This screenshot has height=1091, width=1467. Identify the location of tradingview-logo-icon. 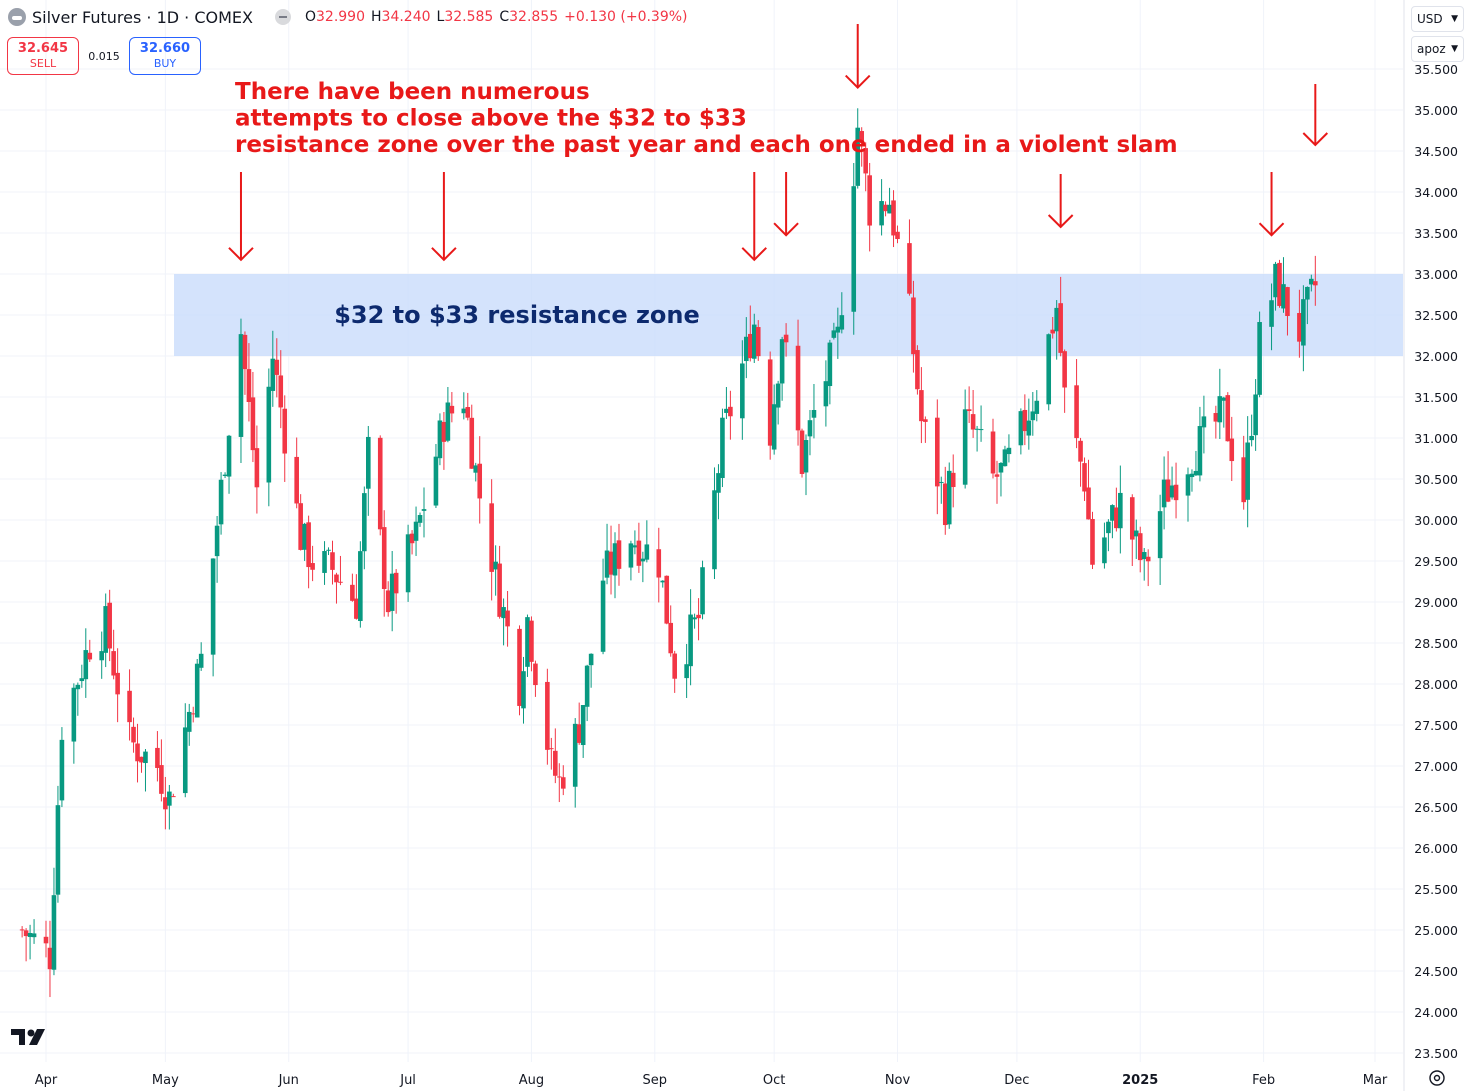
(29, 1040).